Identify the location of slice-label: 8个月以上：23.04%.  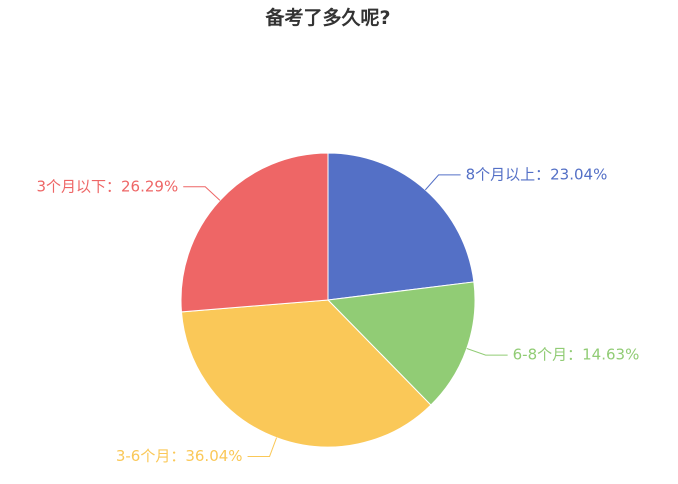
(537, 174).